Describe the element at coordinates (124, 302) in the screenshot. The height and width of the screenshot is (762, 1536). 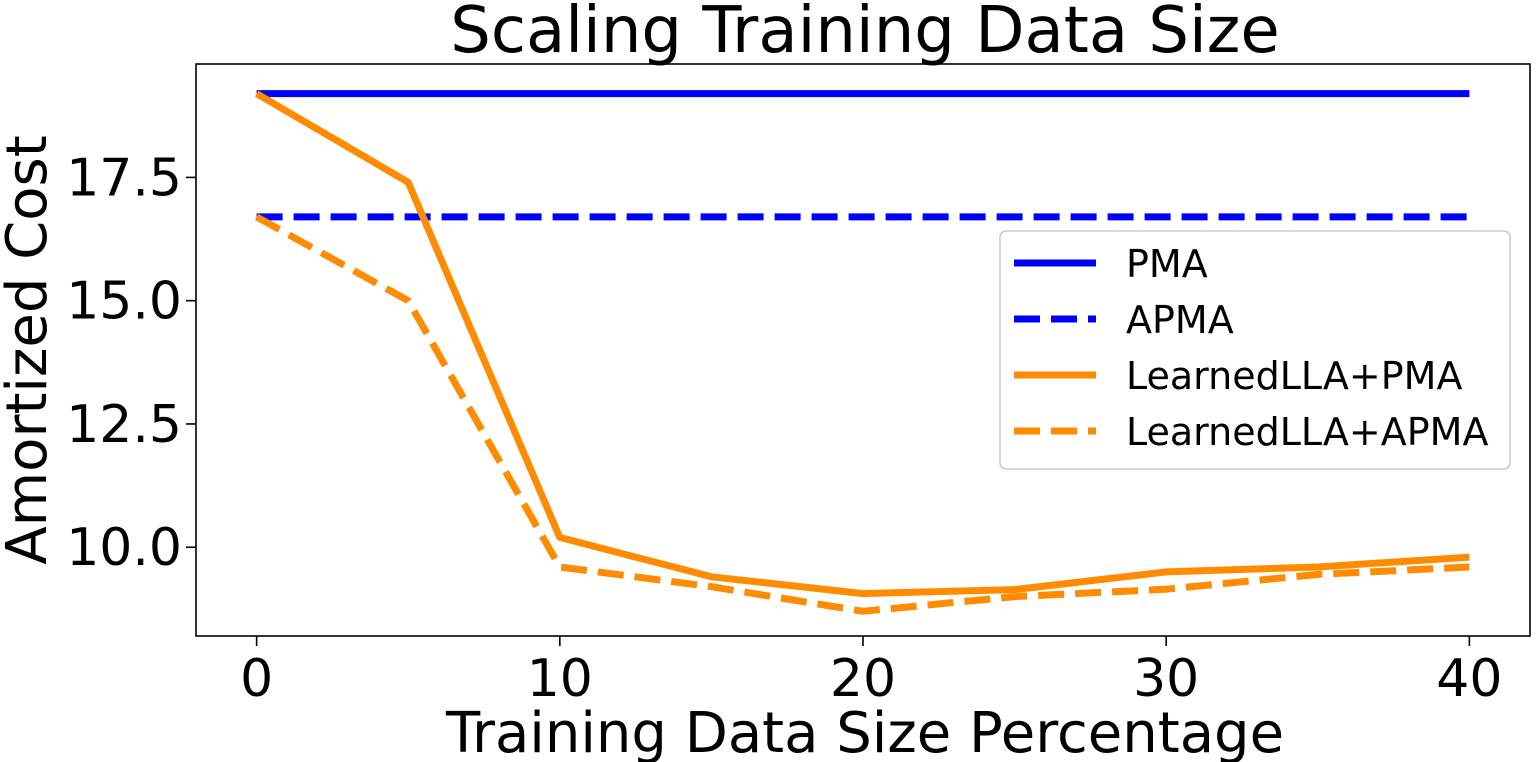
I see `y-tick-label: 15.0` at that location.